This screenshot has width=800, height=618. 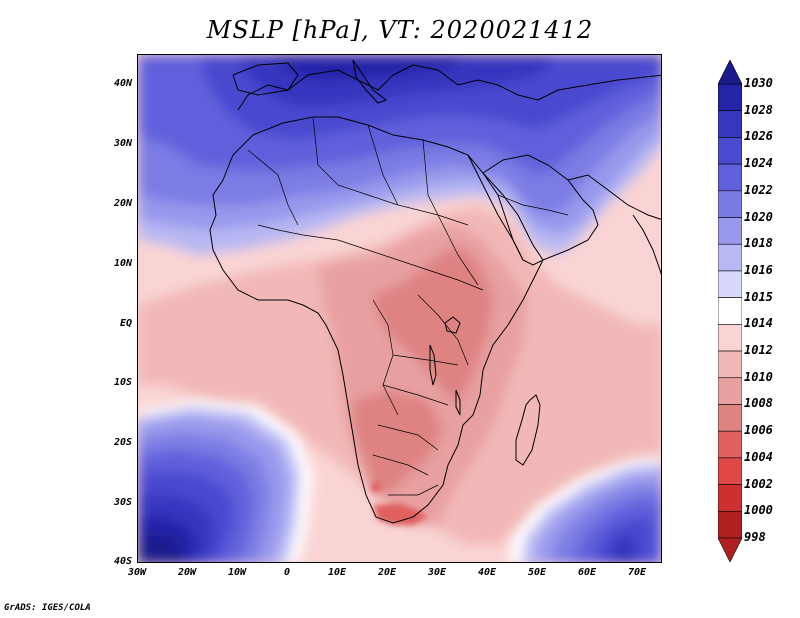 I want to click on madagascar, so click(x=528, y=430).